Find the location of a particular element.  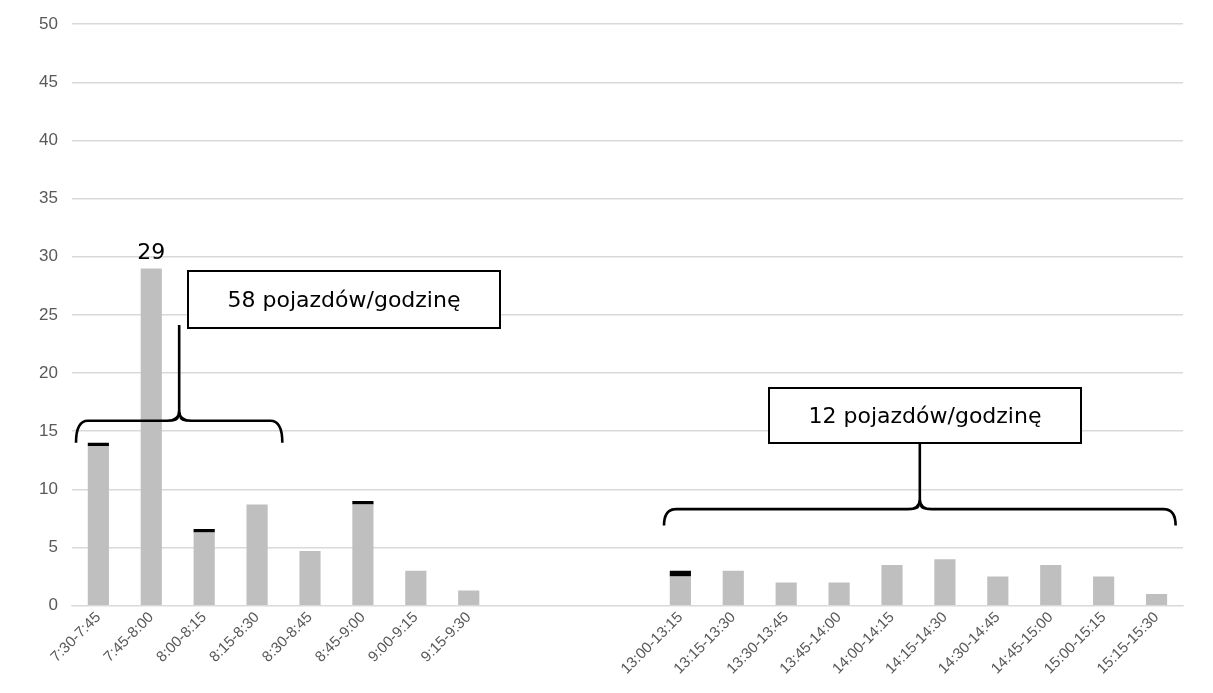

annotation: 58 pojazdów/godzinę is located at coordinates (344, 299).